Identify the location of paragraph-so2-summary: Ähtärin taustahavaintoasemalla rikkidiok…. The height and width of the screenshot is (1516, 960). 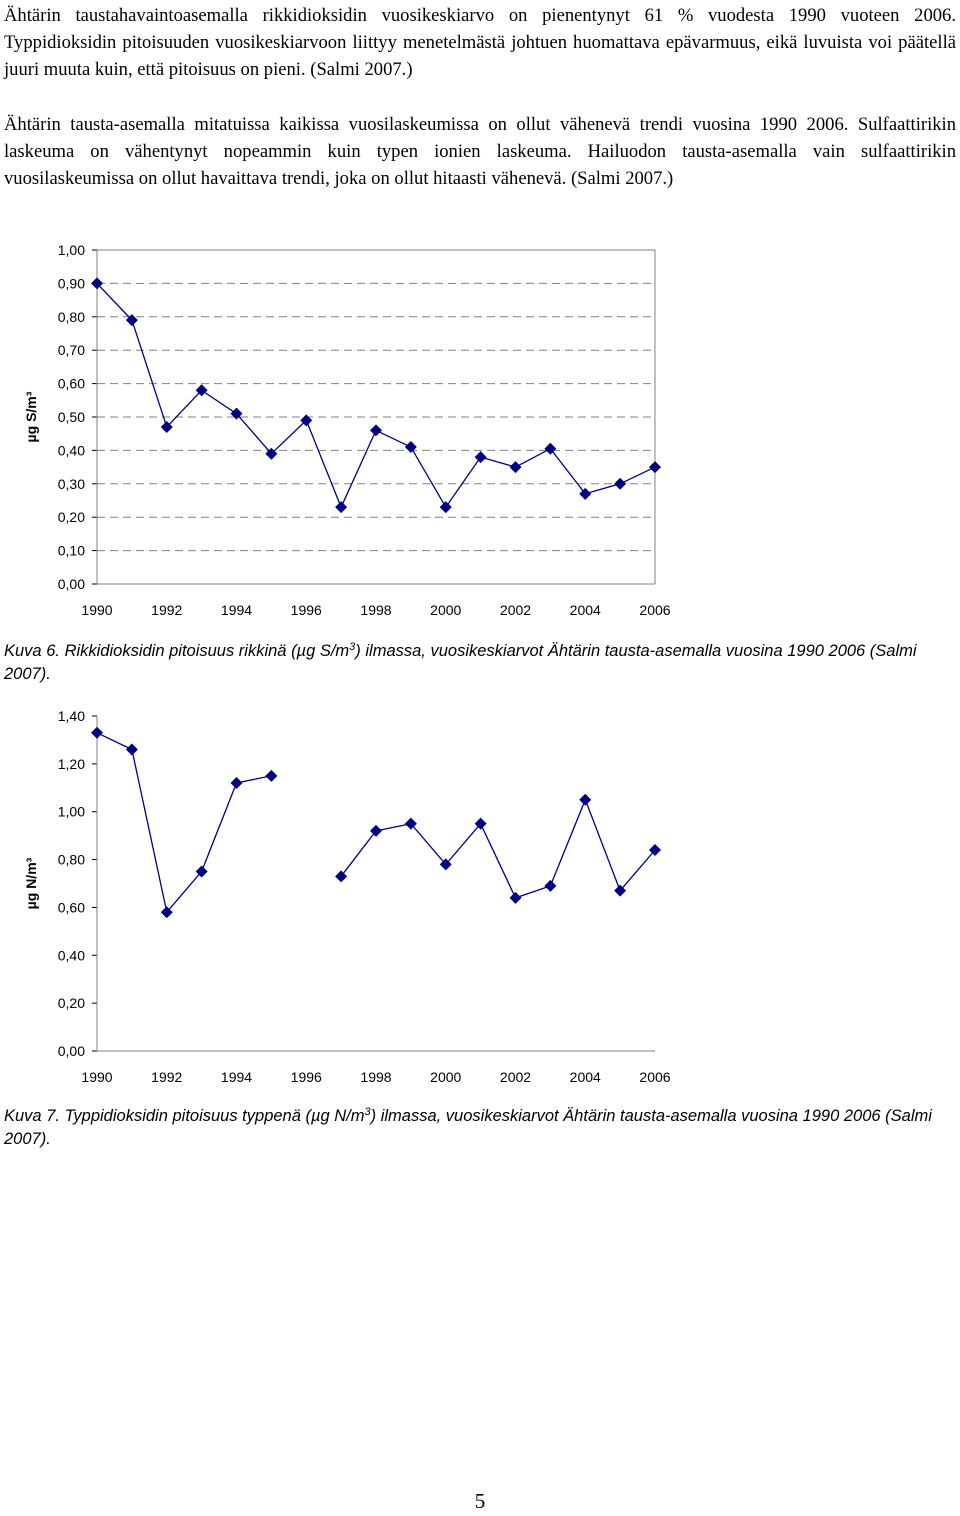
(480, 42).